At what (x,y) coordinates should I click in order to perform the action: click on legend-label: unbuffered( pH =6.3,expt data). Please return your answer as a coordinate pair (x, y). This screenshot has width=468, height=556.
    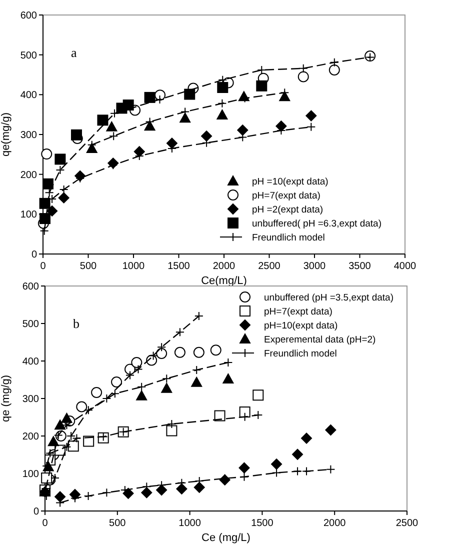
    Looking at the image, I should click on (317, 224).